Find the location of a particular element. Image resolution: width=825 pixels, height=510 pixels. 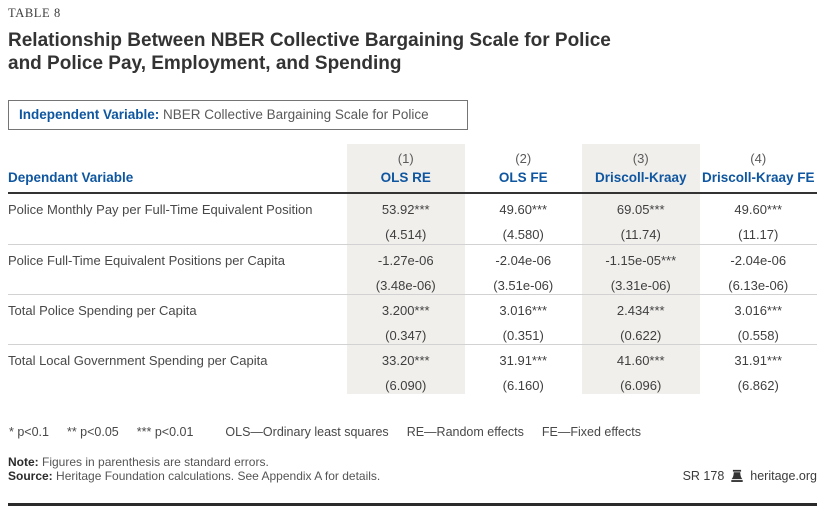

standard-error-value: (6.862) is located at coordinates (758, 385).